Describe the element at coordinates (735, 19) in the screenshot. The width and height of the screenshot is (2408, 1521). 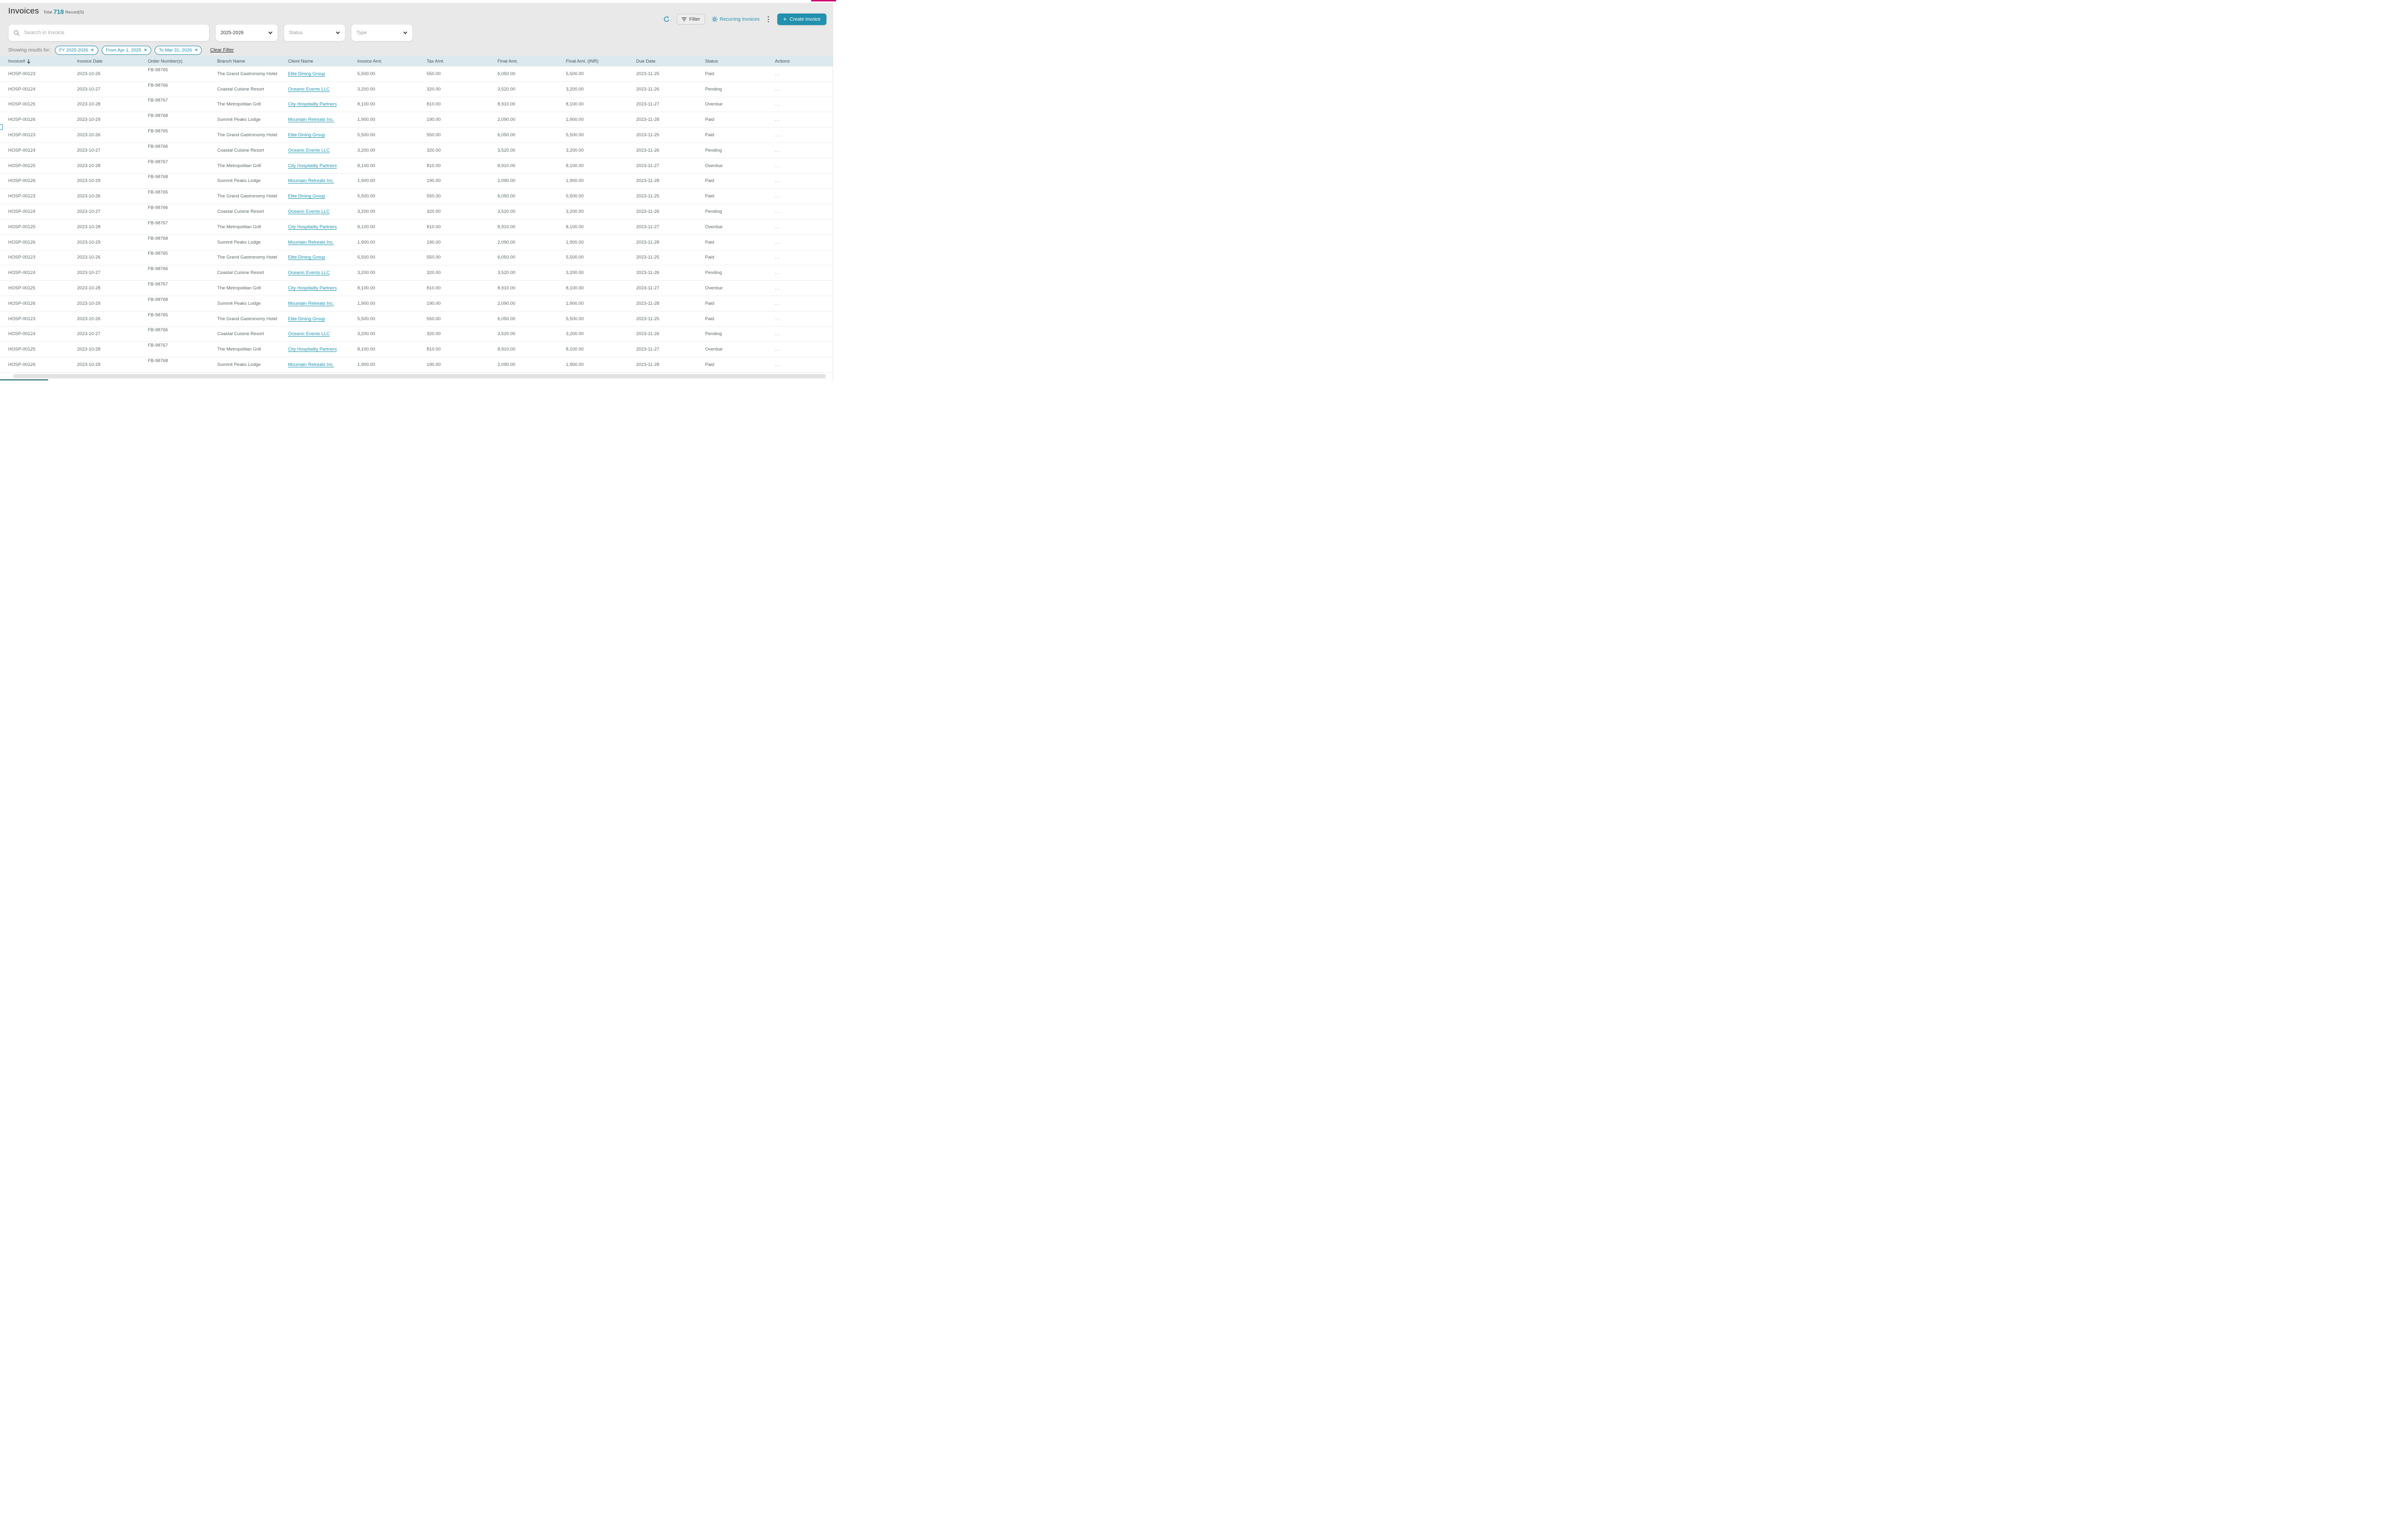
I see `recurring-invoices-link: Recurring Invoices` at that location.